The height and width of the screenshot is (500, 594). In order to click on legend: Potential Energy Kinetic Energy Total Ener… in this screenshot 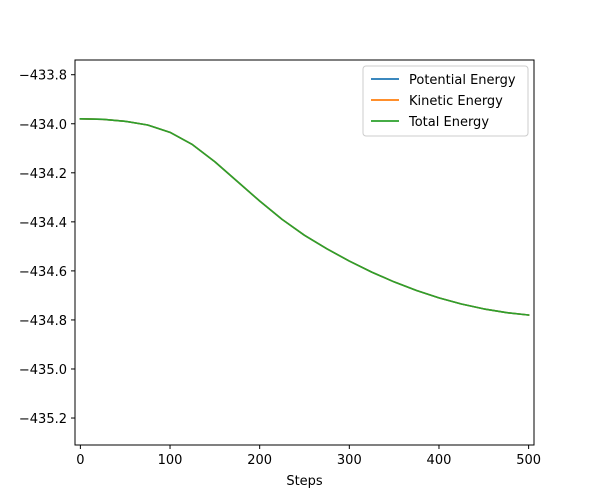, I will do `click(445, 101)`.